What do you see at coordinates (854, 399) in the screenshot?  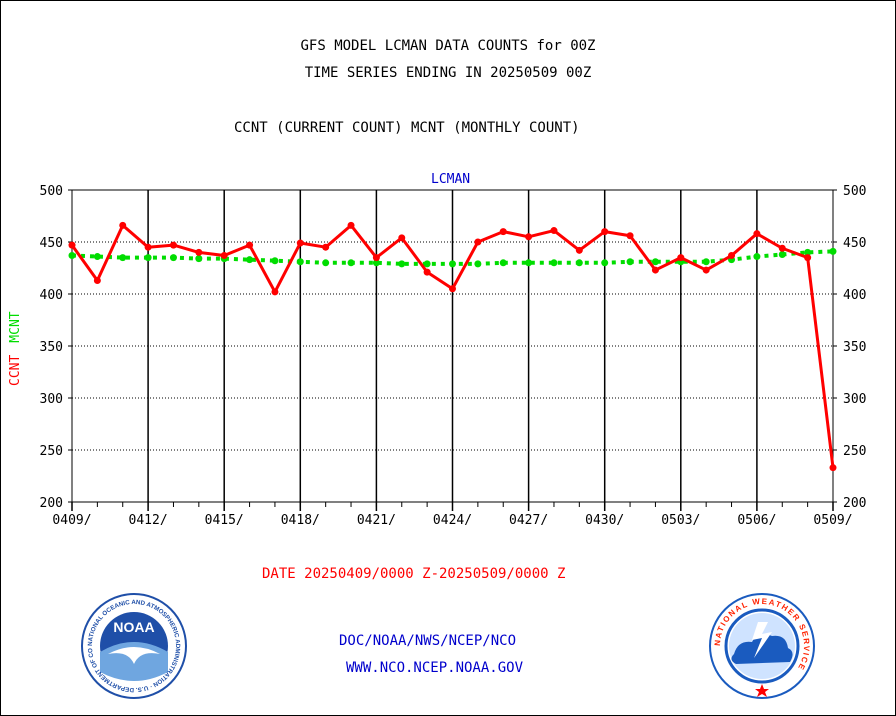 I see `y-tick-label-right: 300` at bounding box center [854, 399].